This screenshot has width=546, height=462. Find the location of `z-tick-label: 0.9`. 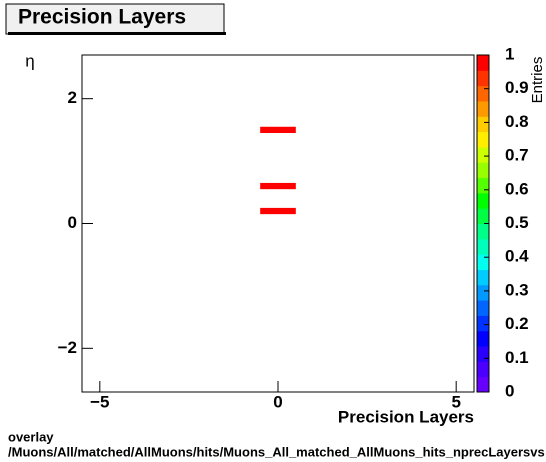

z-tick-label: 0.9 is located at coordinates (517, 87).